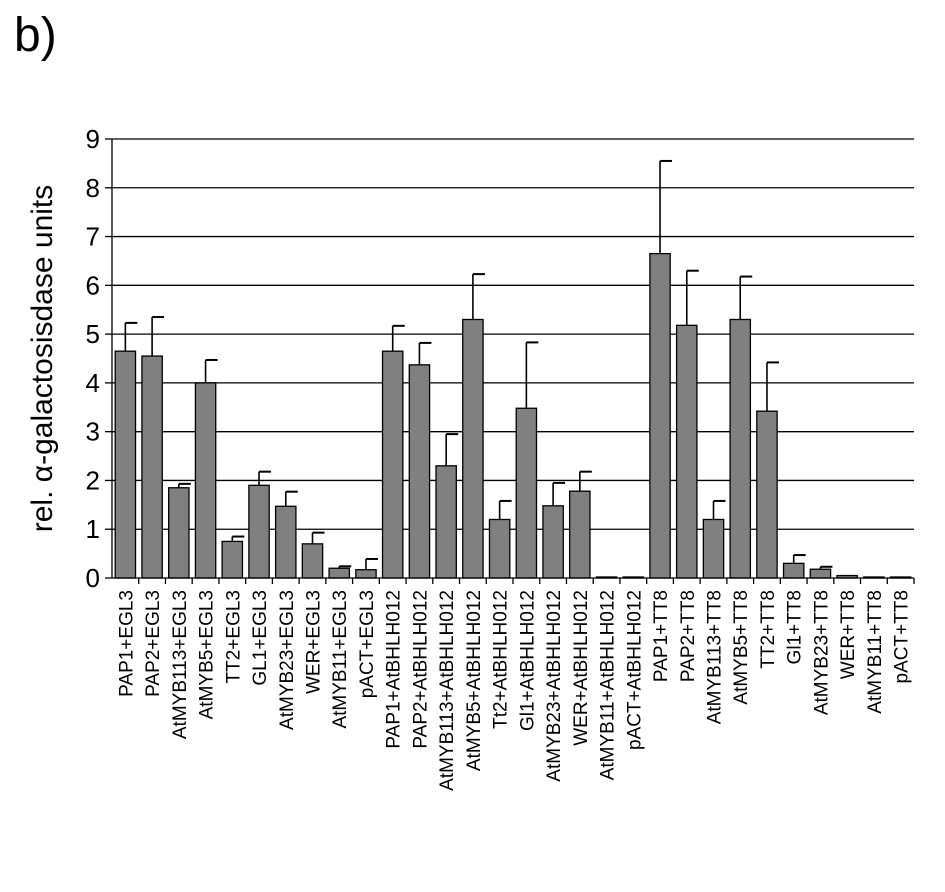 This screenshot has width=945, height=892. Describe the element at coordinates (93, 334) in the screenshot. I see `y-tick-label: 5` at that location.